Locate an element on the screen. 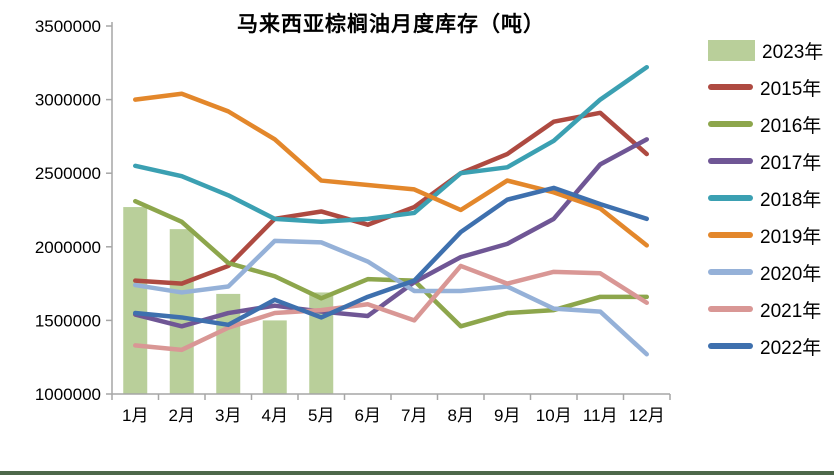 The width and height of the screenshot is (834, 475). legend-item-2018年: 2018年 is located at coordinates (771, 198).